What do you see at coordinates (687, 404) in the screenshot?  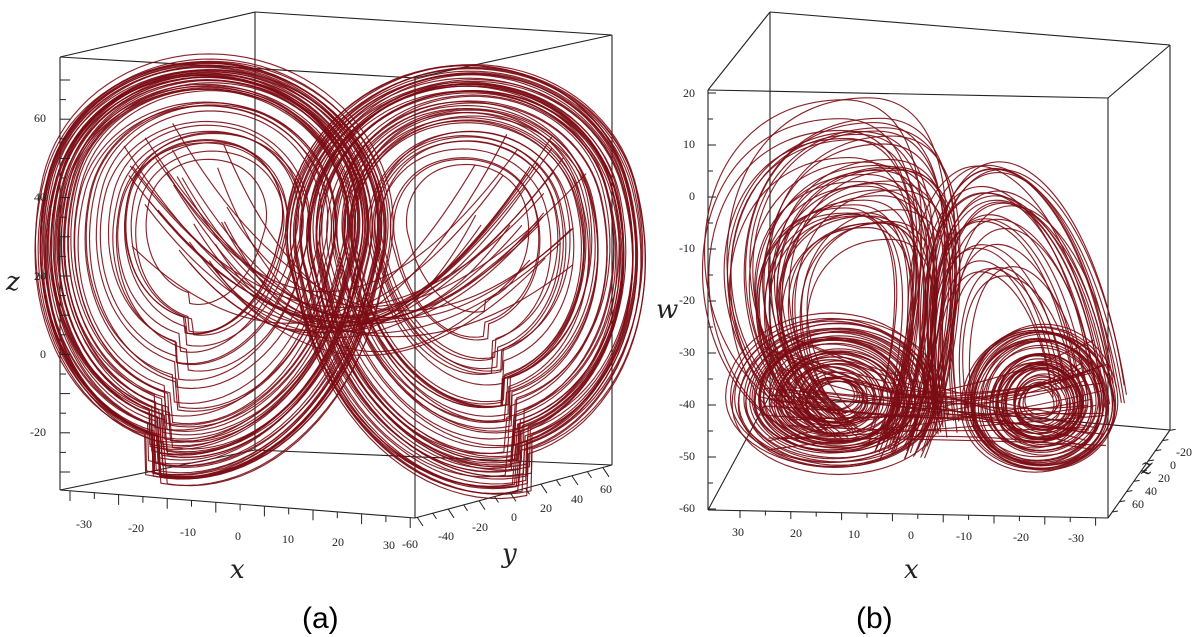 I see `w-tick-label: -40` at bounding box center [687, 404].